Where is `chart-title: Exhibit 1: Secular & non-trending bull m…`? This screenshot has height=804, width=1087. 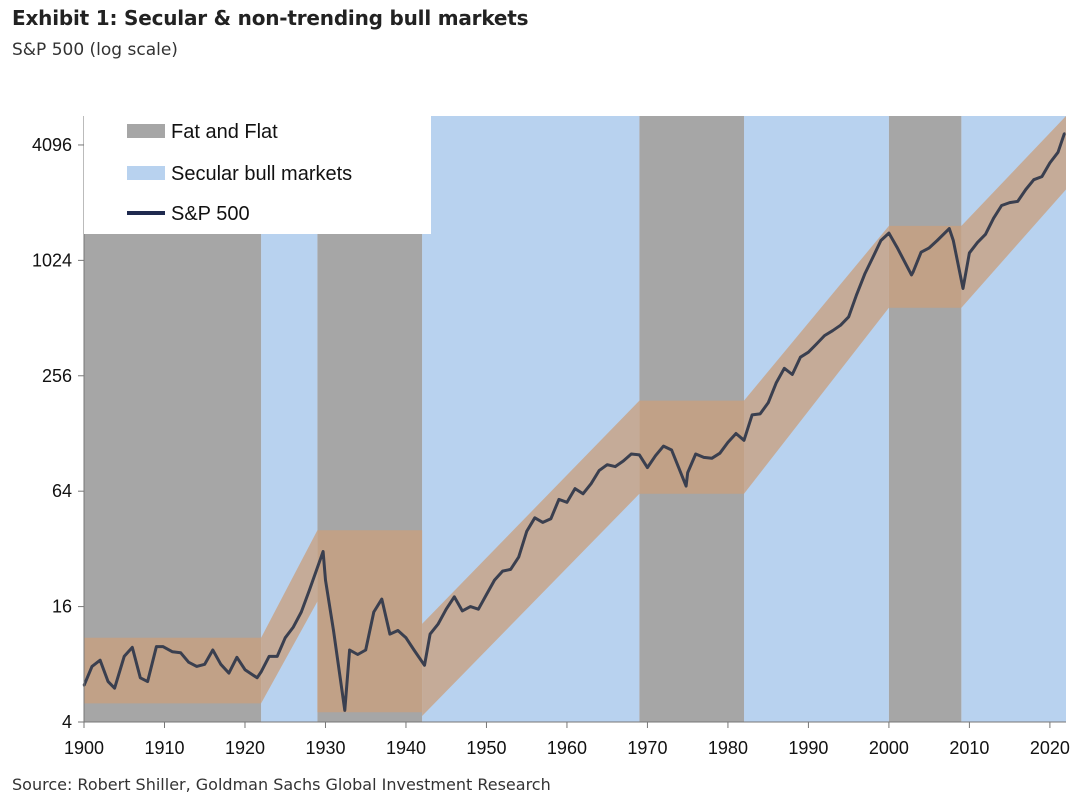 chart-title: Exhibit 1: Secular & non-trending bull m… is located at coordinates (270, 18).